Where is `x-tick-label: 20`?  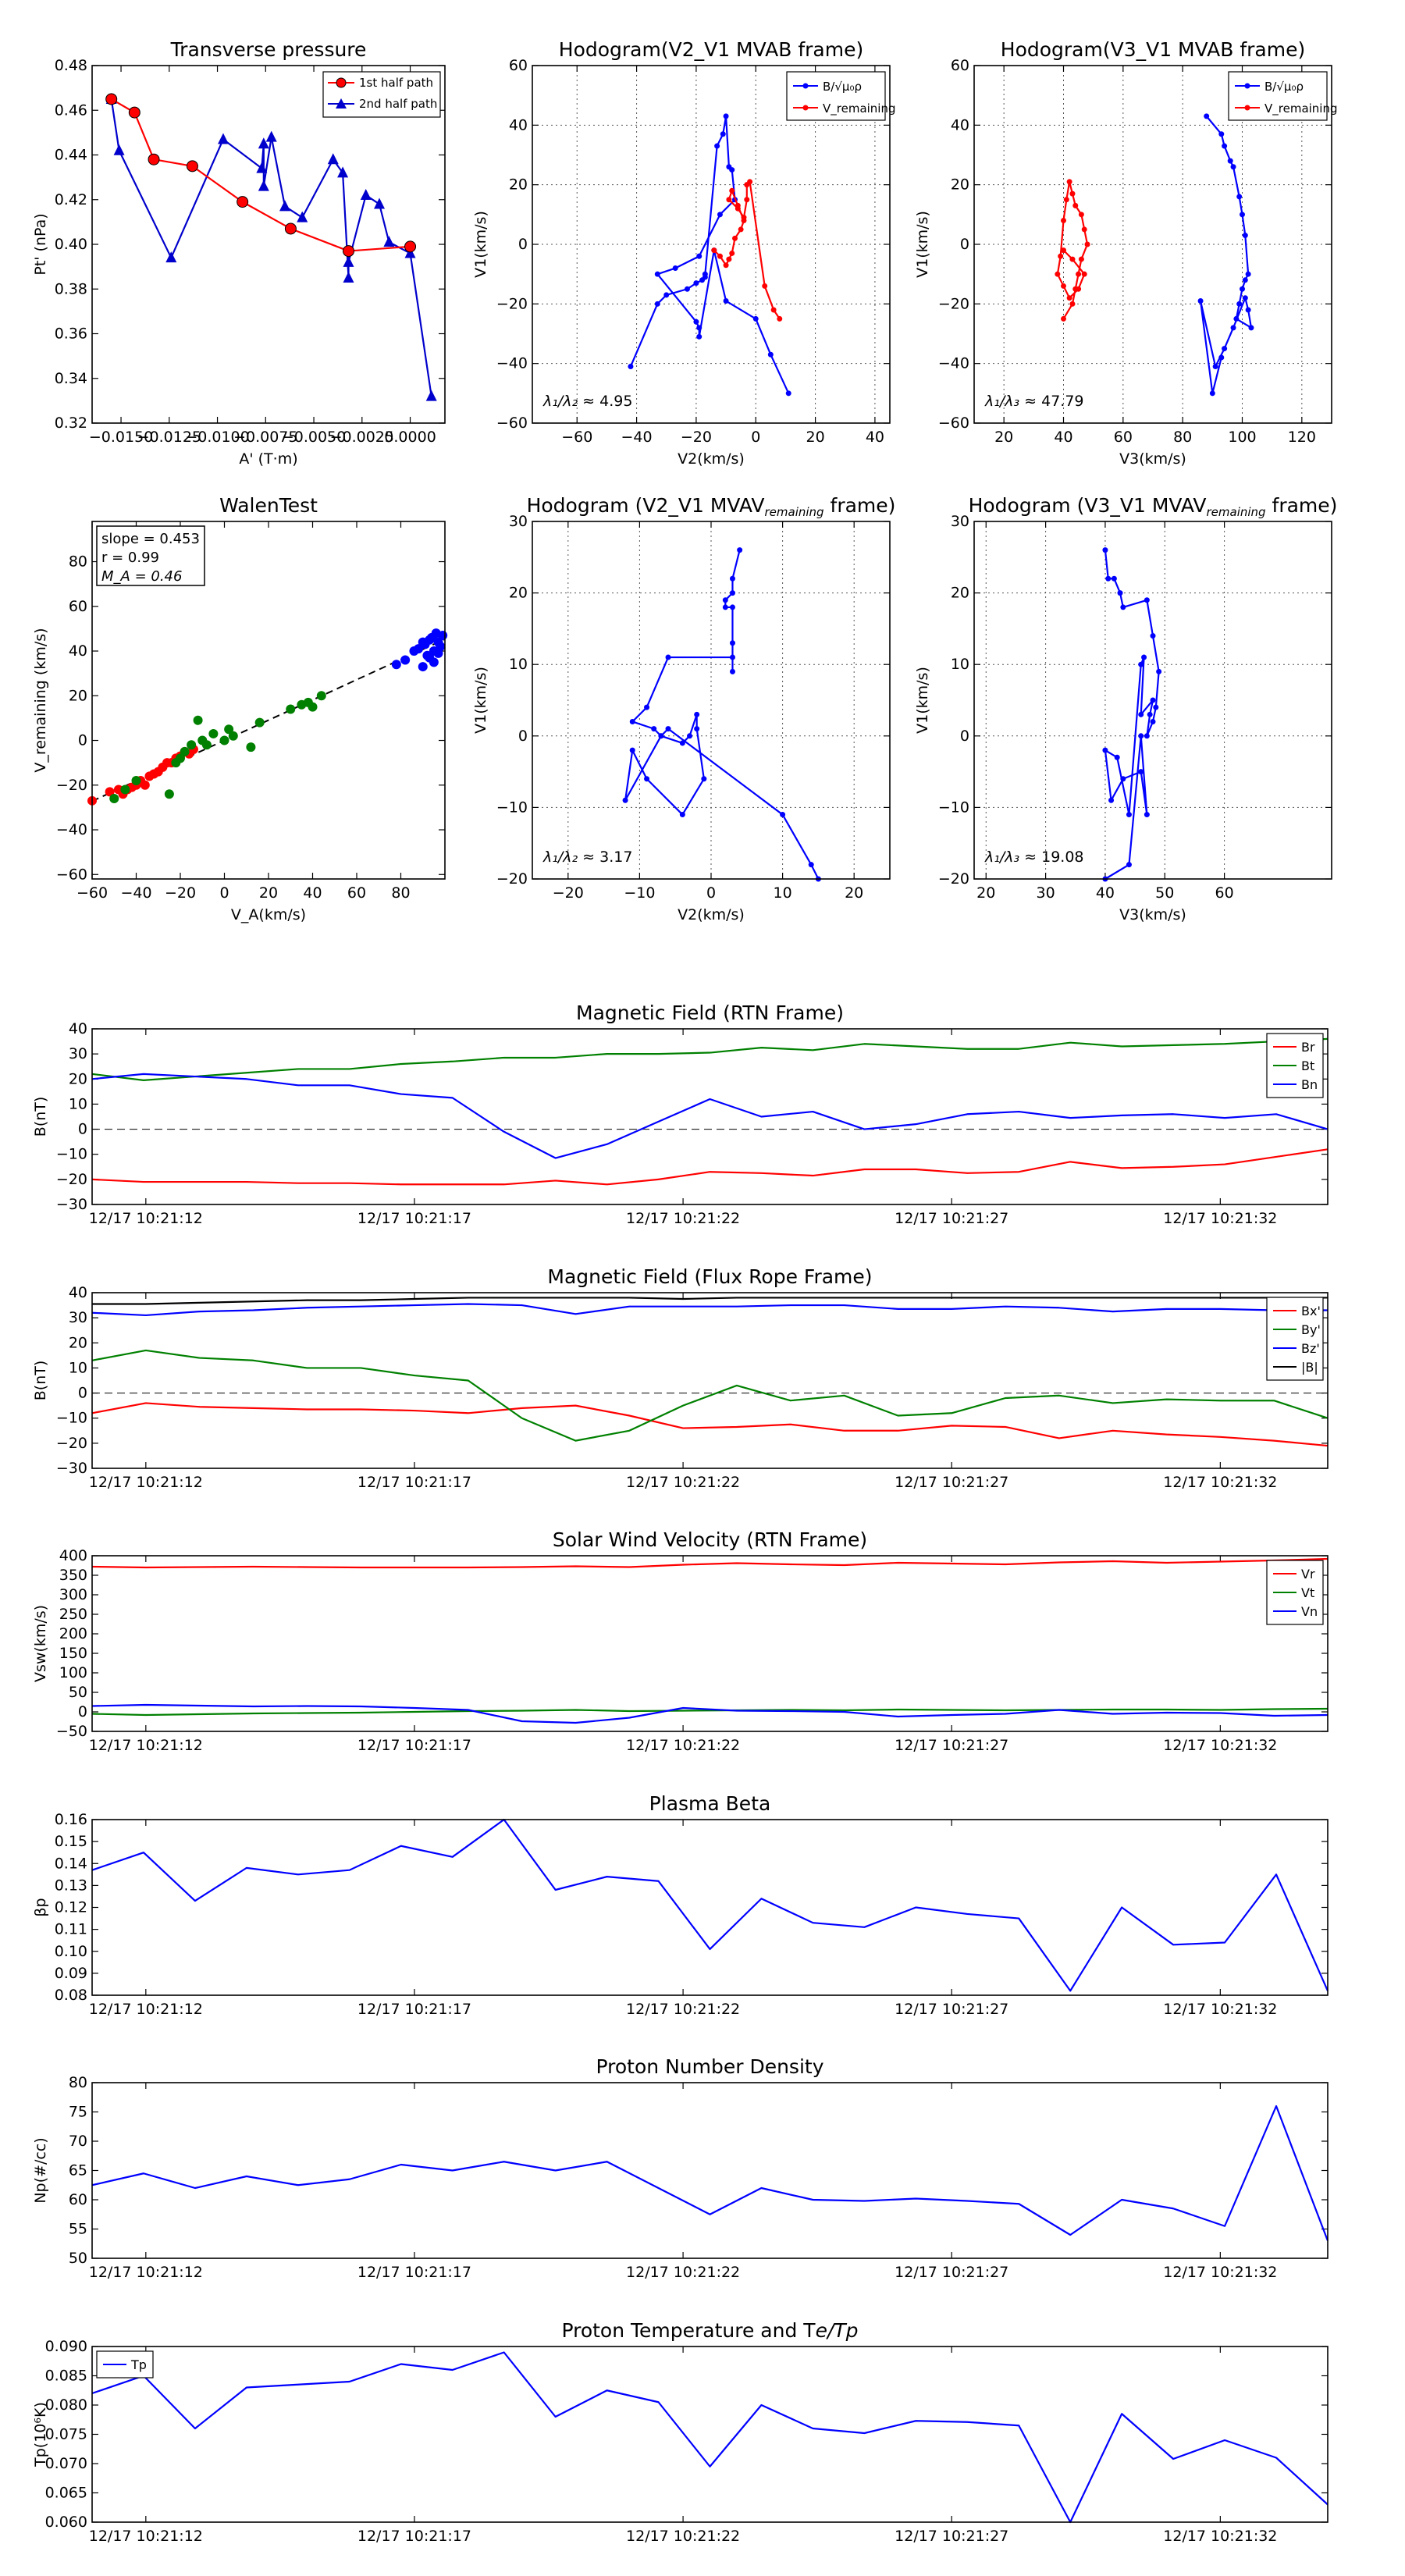 x-tick-label: 20 is located at coordinates (1004, 437).